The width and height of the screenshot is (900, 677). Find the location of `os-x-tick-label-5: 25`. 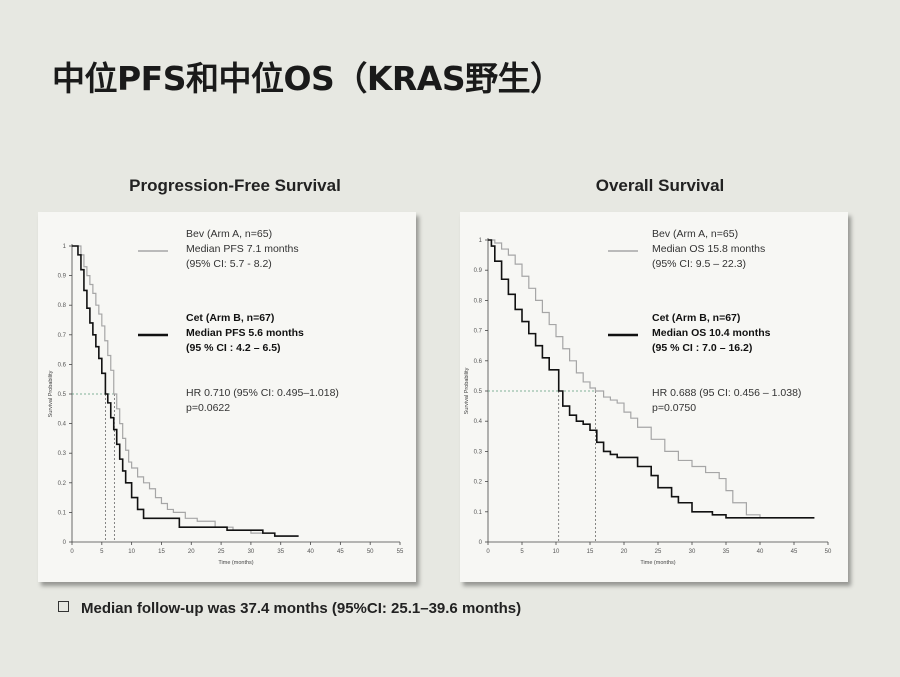

os-x-tick-label-5: 25 is located at coordinates (658, 552).